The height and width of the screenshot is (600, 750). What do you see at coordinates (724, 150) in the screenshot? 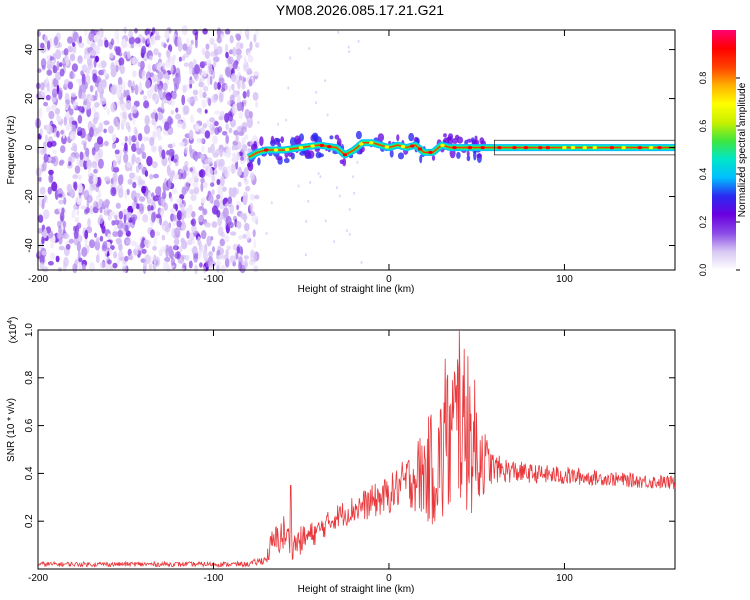
I see `colorbar-gradient` at bounding box center [724, 150].